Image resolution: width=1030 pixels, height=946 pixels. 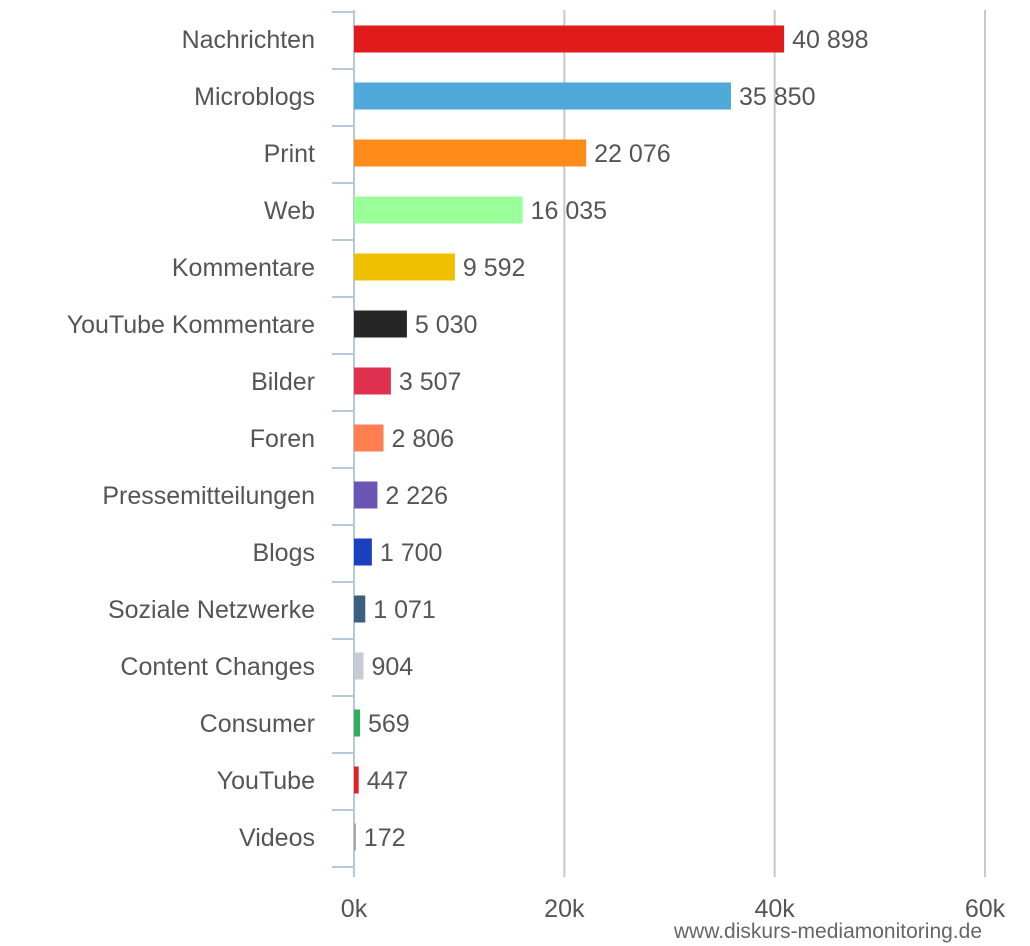 I want to click on category-label: Pressemitteilungen, so click(x=208, y=496).